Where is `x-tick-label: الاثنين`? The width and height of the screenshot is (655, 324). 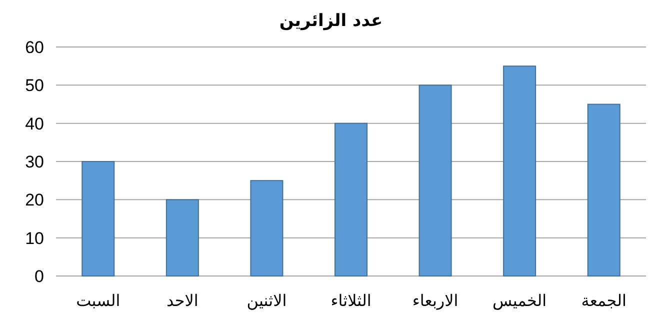
x-tick-label: الاثنين is located at coordinates (266, 300).